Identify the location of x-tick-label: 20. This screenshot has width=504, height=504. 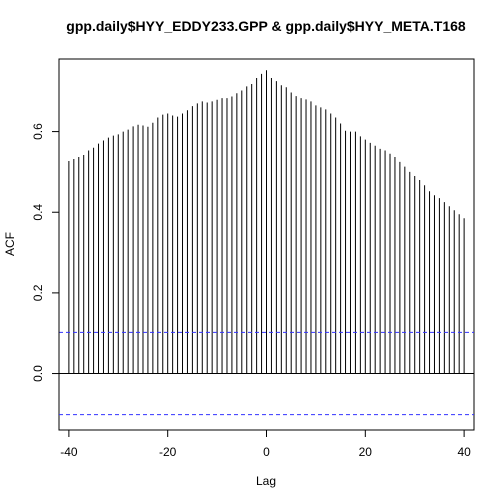
(366, 452).